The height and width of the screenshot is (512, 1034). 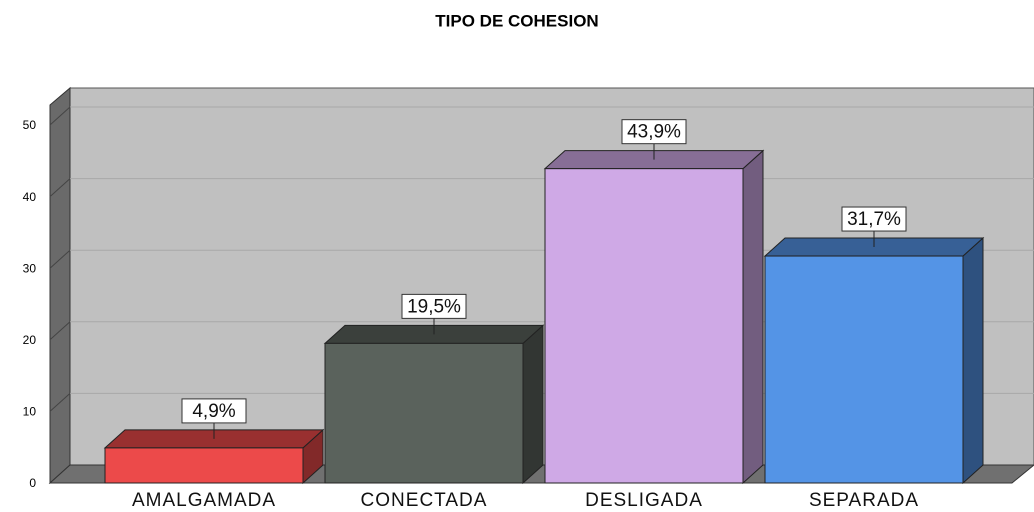 I want to click on value-label: 4,9%, so click(x=213, y=411).